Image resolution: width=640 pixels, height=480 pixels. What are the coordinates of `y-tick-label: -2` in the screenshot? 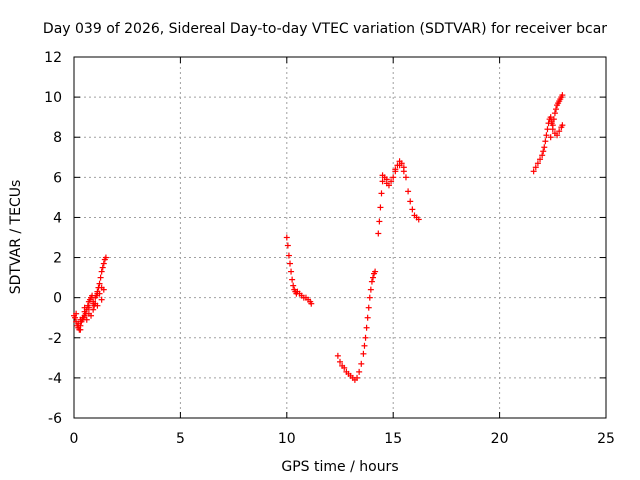 It's located at (55, 339).